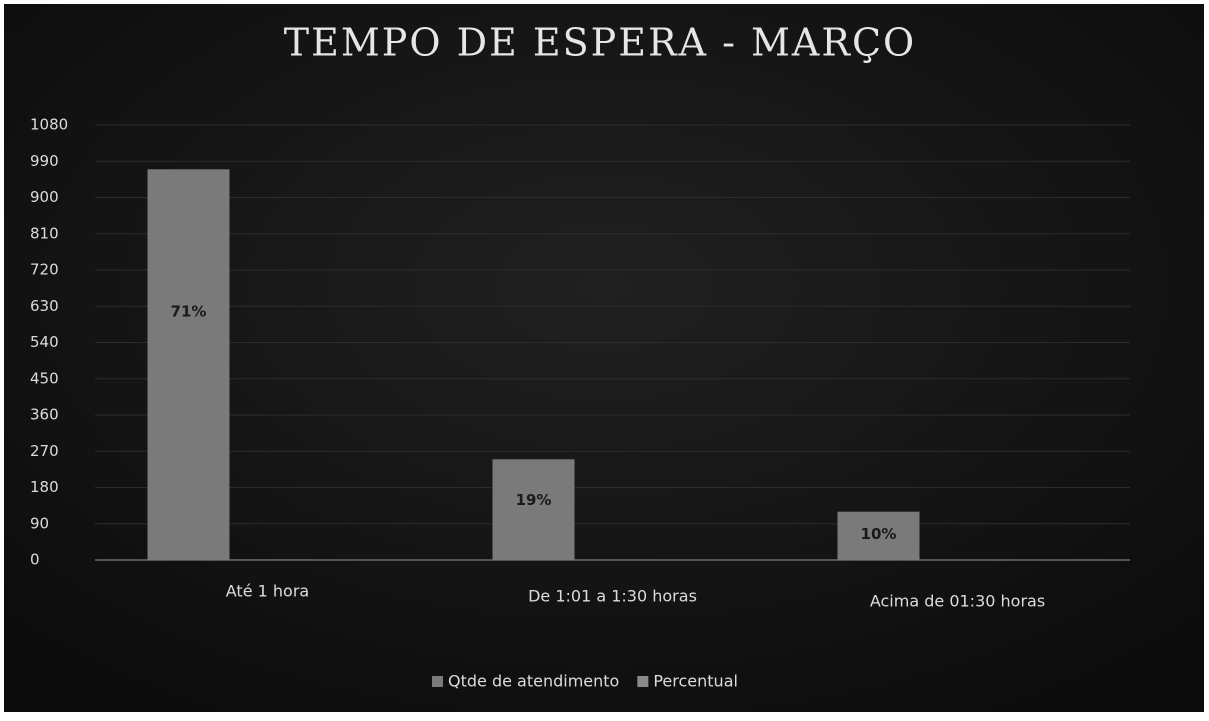  I want to click on y-tick-label: 450, so click(44, 378).